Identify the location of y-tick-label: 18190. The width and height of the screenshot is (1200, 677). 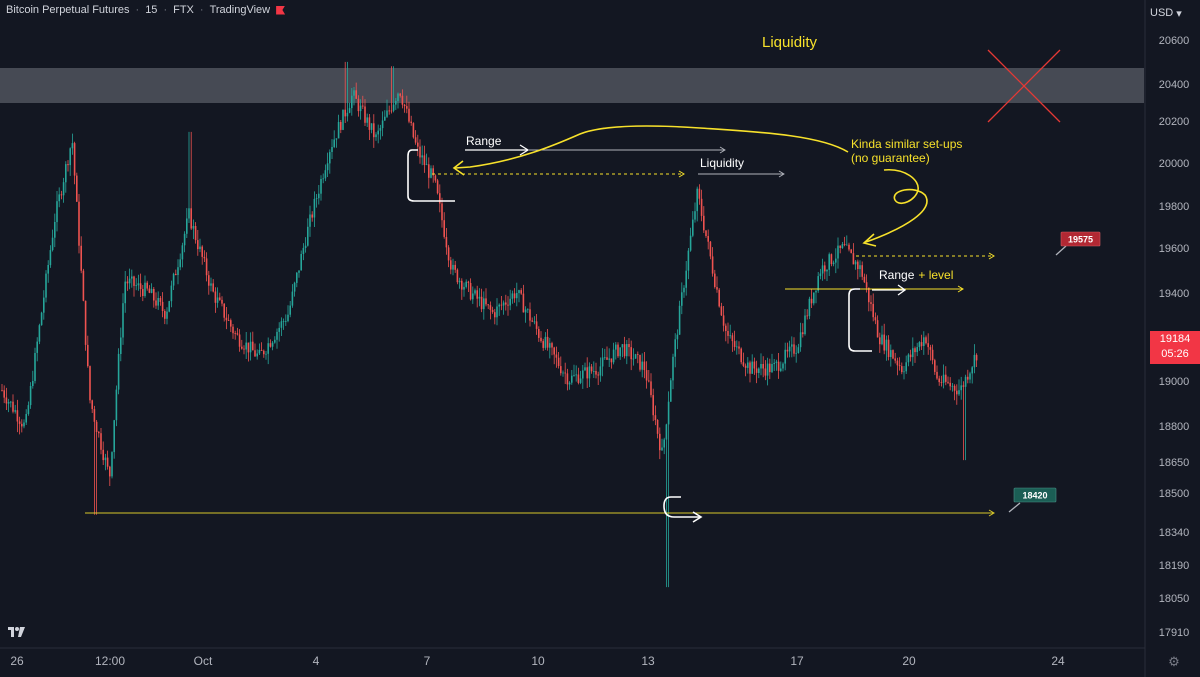
(1174, 566).